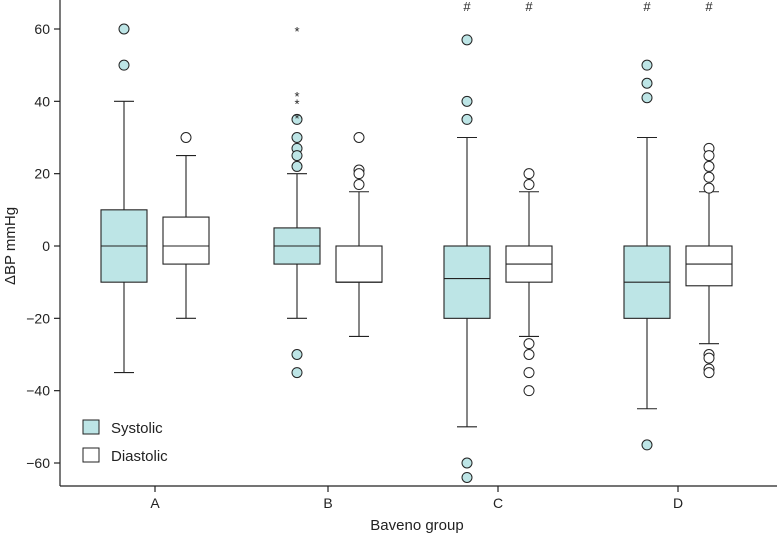 The width and height of the screenshot is (777, 534). Describe the element at coordinates (42, 101) in the screenshot. I see `y-tick-label: 40` at that location.